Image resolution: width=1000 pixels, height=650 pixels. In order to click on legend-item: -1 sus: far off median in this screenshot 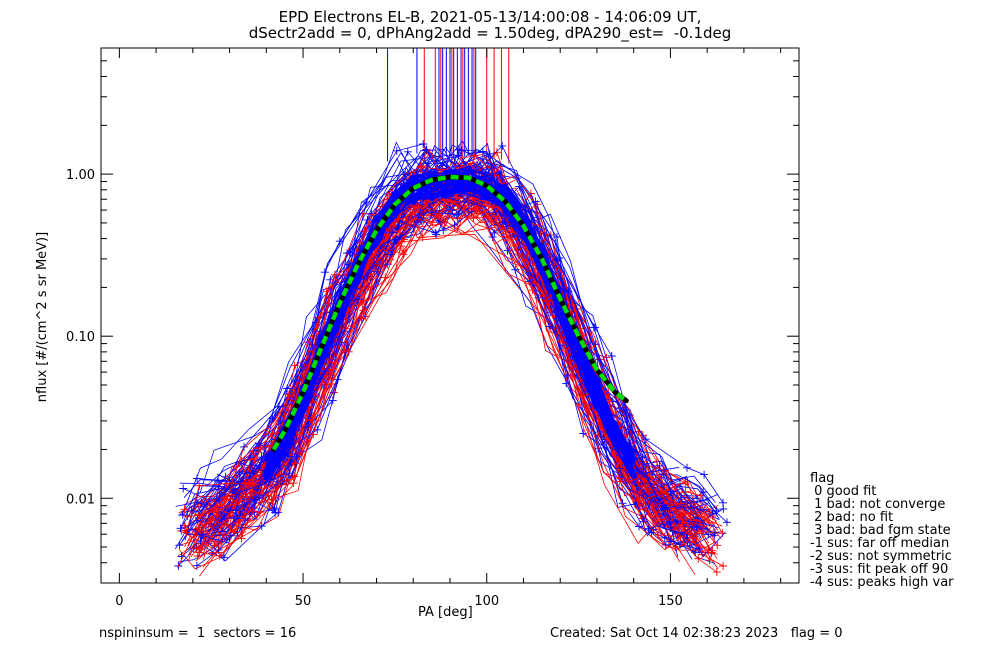, I will do `click(880, 543)`.